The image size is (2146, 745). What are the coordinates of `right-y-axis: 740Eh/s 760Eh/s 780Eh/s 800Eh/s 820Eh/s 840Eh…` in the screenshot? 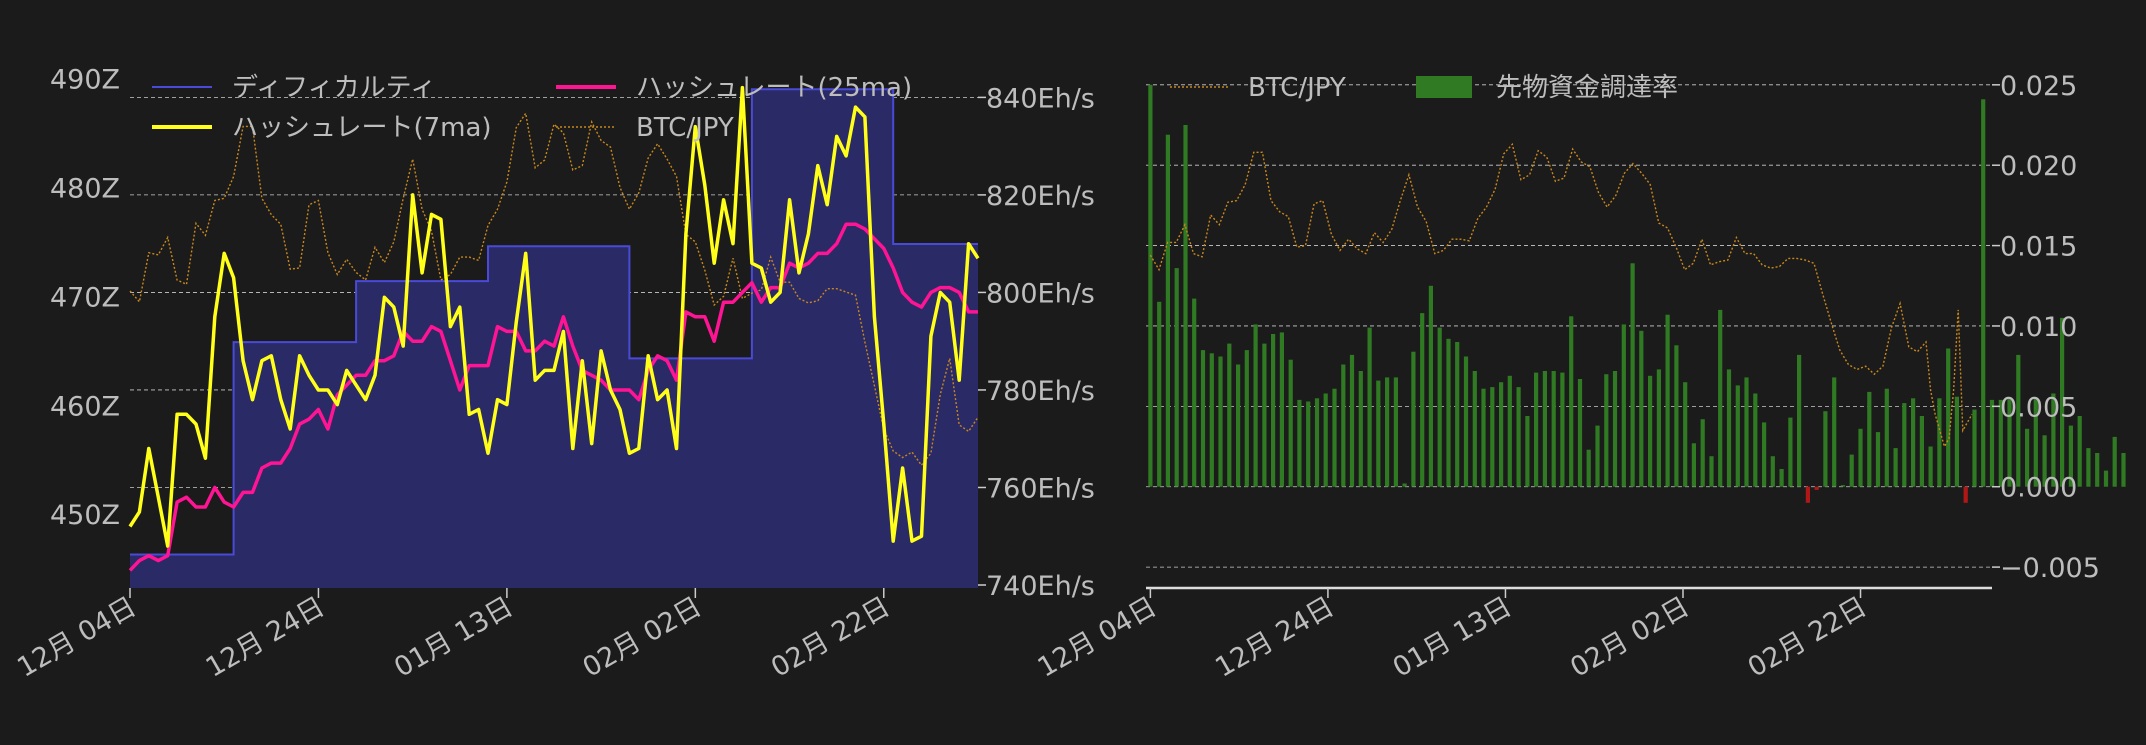 It's located at (1036, 342).